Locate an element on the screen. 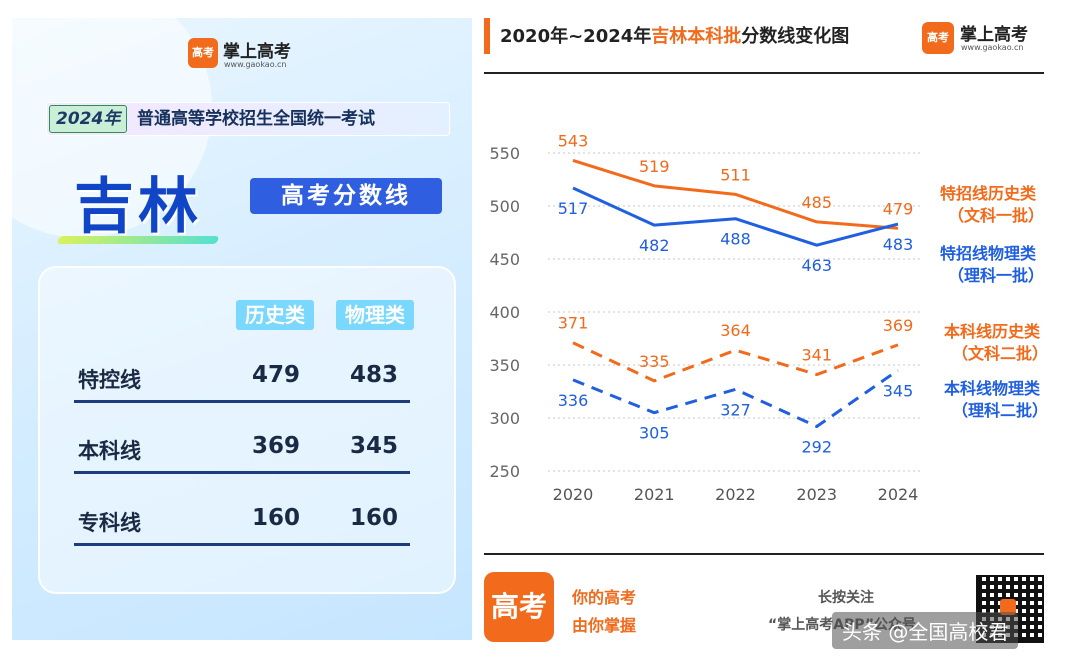  title-prefix: 2020年~2024年 is located at coordinates (576, 36).